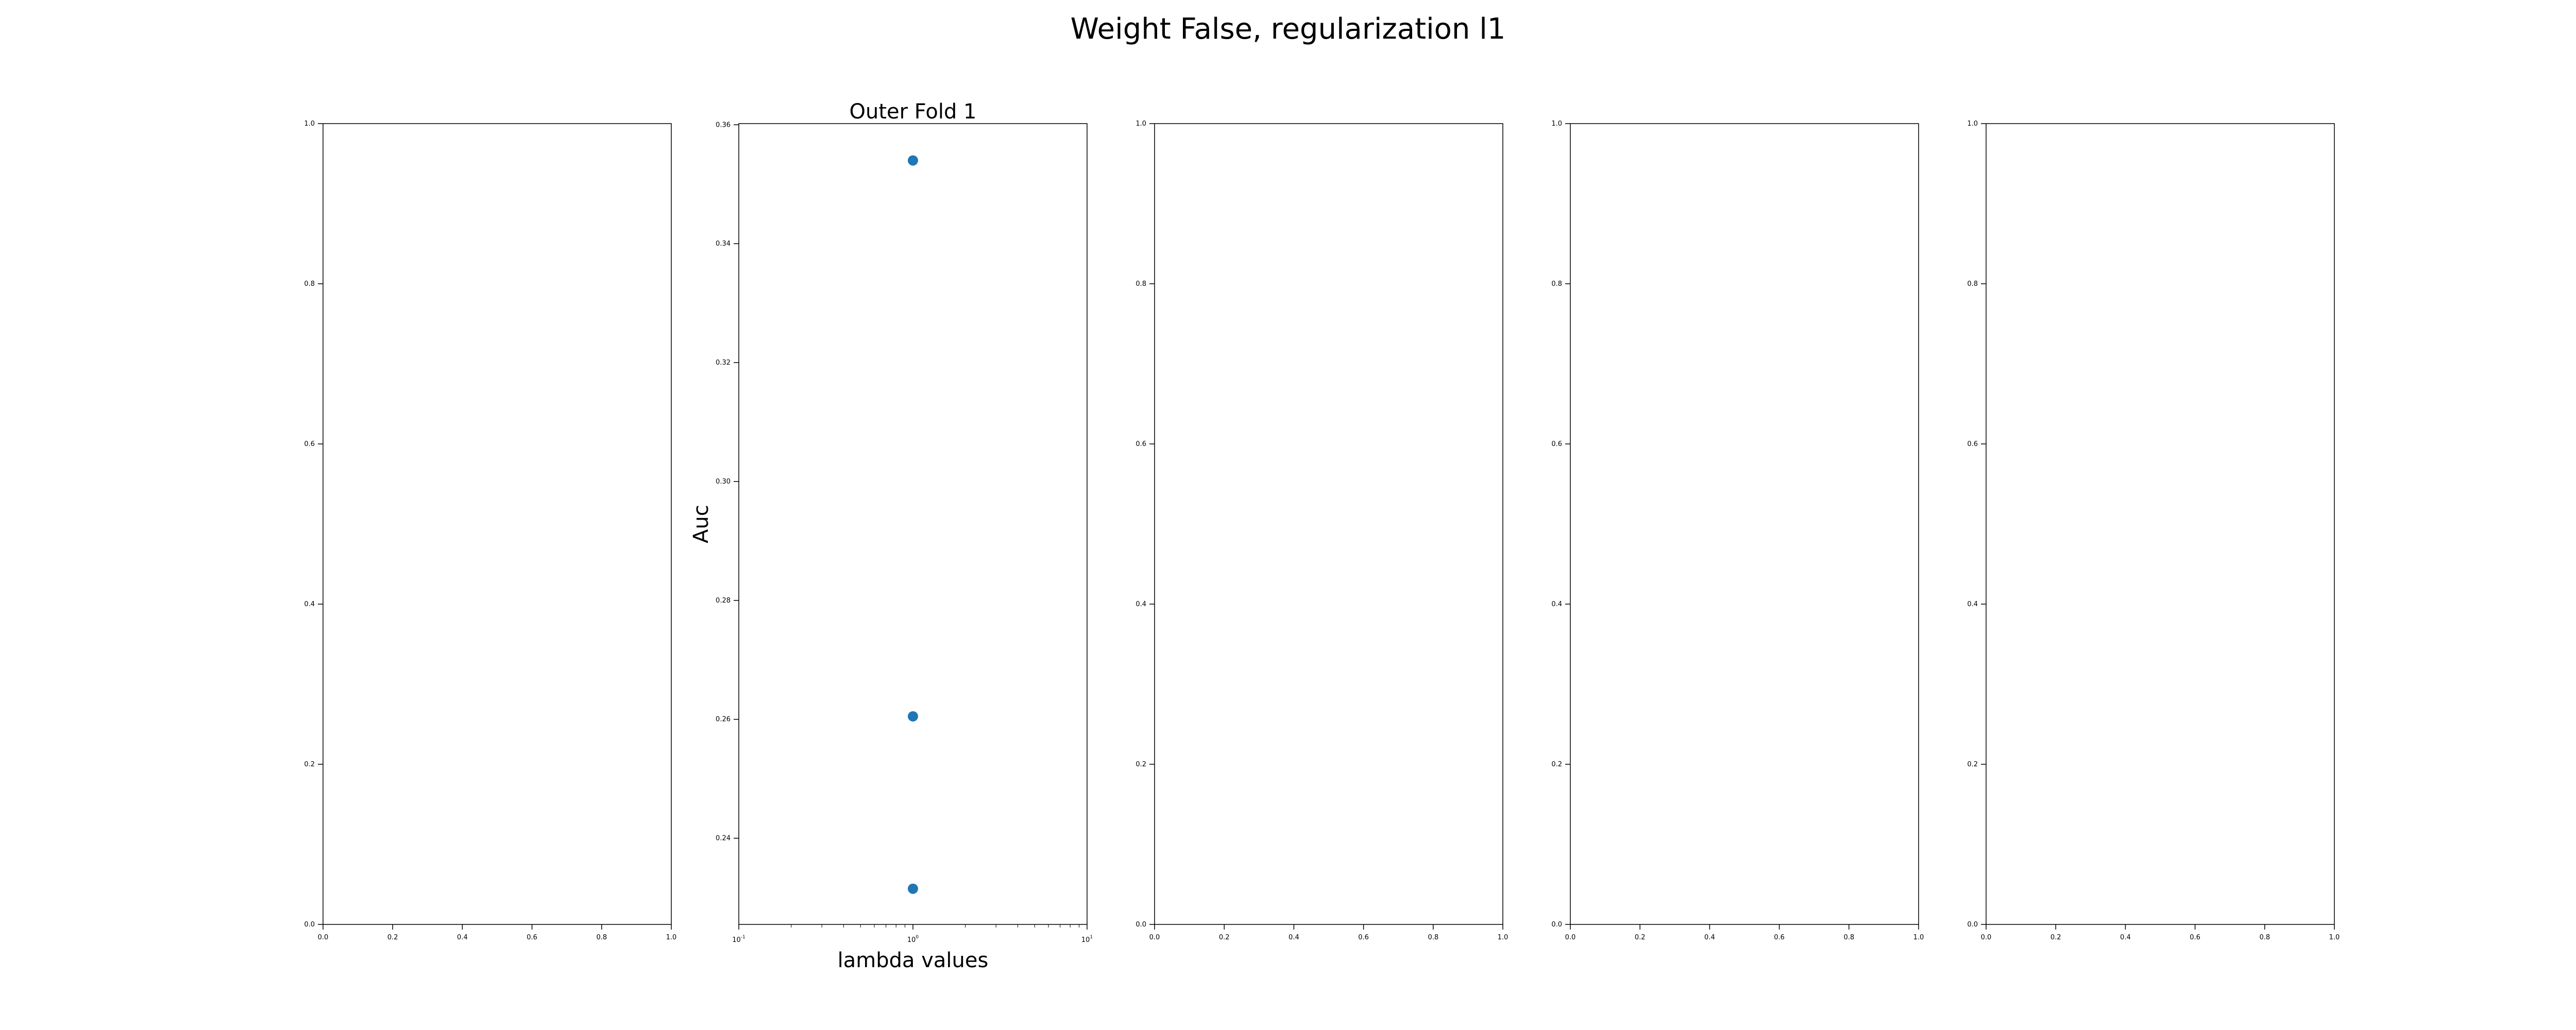 This screenshot has width=2576, height=1030. I want to click on x-axis-label: lambda values, so click(913, 961).